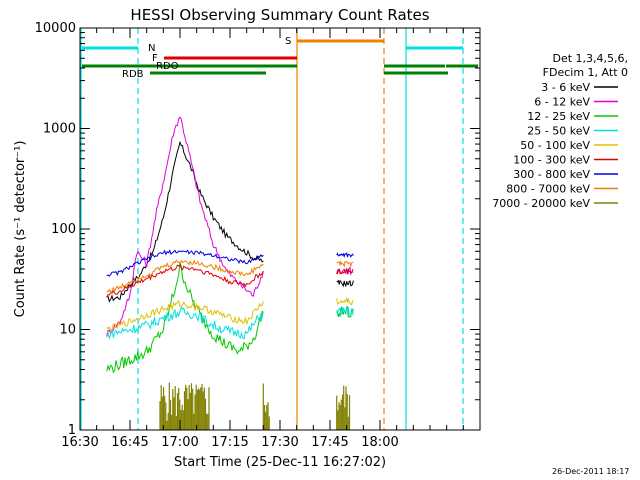 The image size is (640, 480). What do you see at coordinates (345, 301) in the screenshot?
I see `series-line-5-late` at bounding box center [345, 301].